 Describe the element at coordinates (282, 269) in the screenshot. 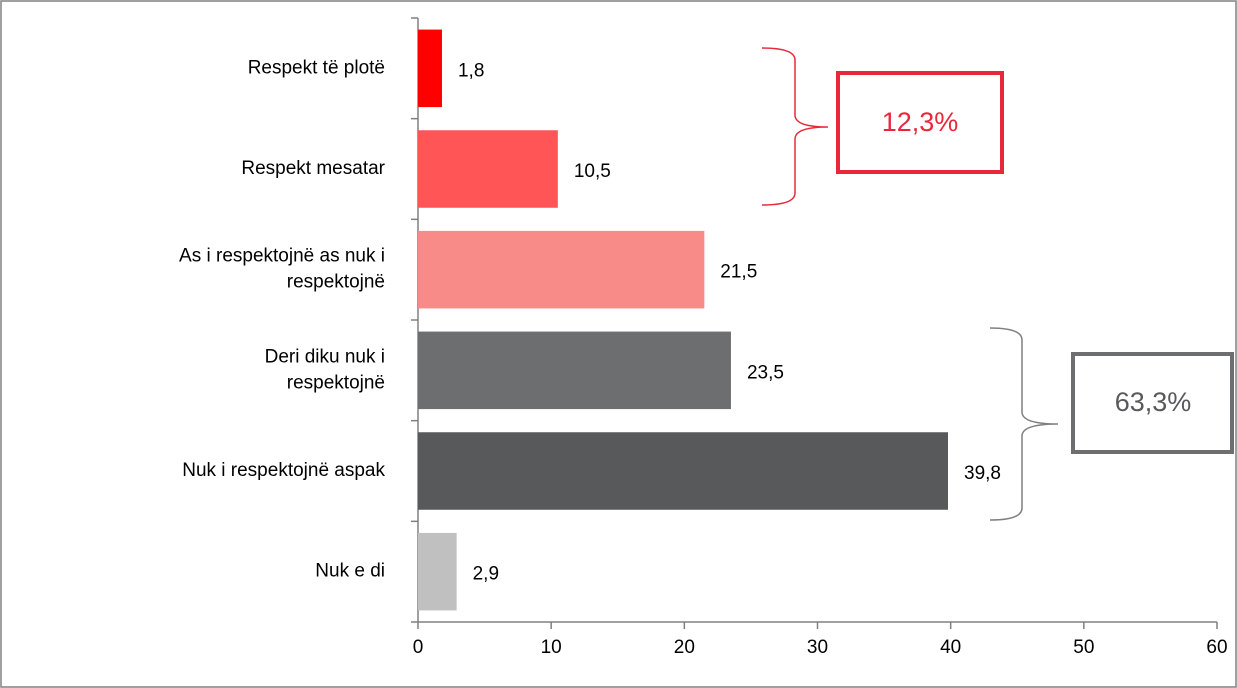

I see `y-tick-label: As i respektojnë as nuk i respektojnë` at that location.